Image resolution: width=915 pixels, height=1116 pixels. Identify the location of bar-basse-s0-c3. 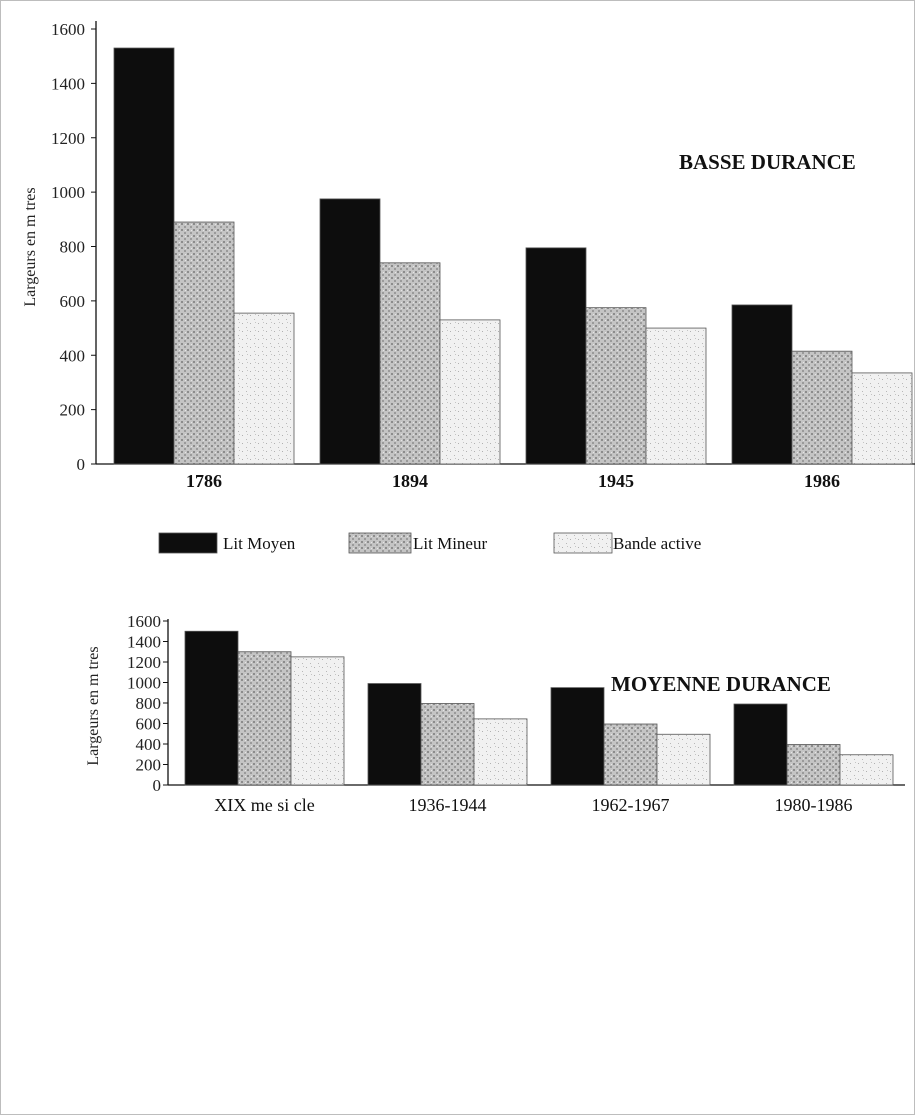
(762, 384).